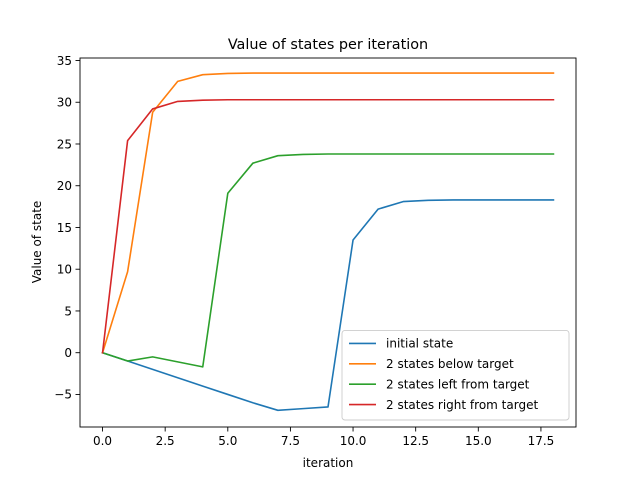  I want to click on x-axis-ticks: 0.0 2.5 5.0 7.5 10.0 12.5 15.0 17.5, so click(323, 437).